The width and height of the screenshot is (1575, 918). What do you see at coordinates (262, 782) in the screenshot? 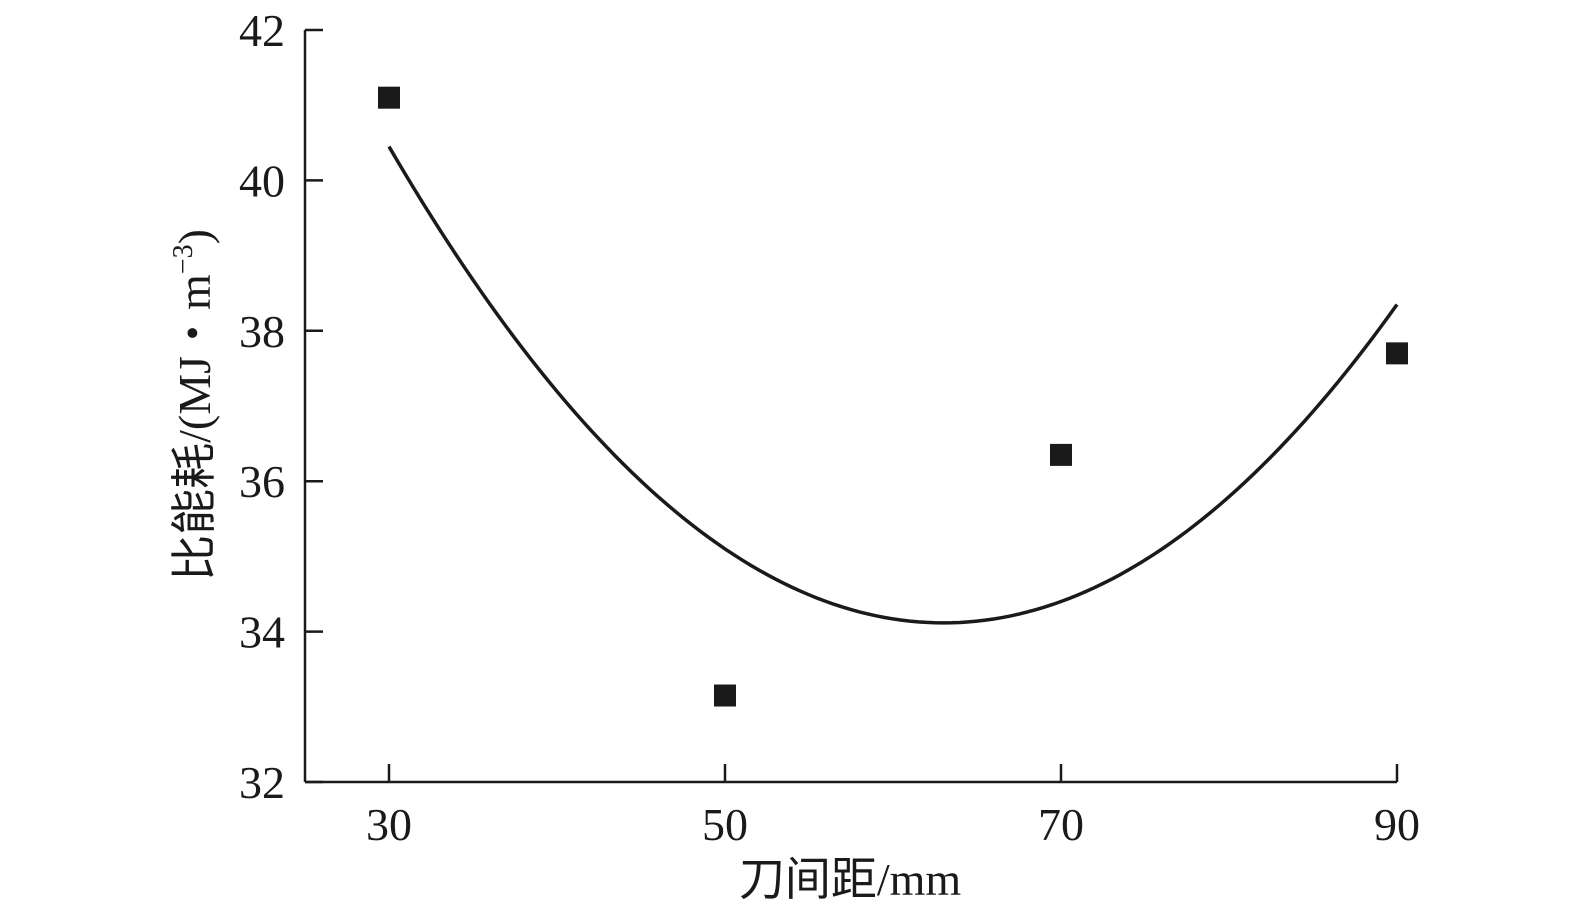
I see `y-tick-label: 32` at bounding box center [262, 782].